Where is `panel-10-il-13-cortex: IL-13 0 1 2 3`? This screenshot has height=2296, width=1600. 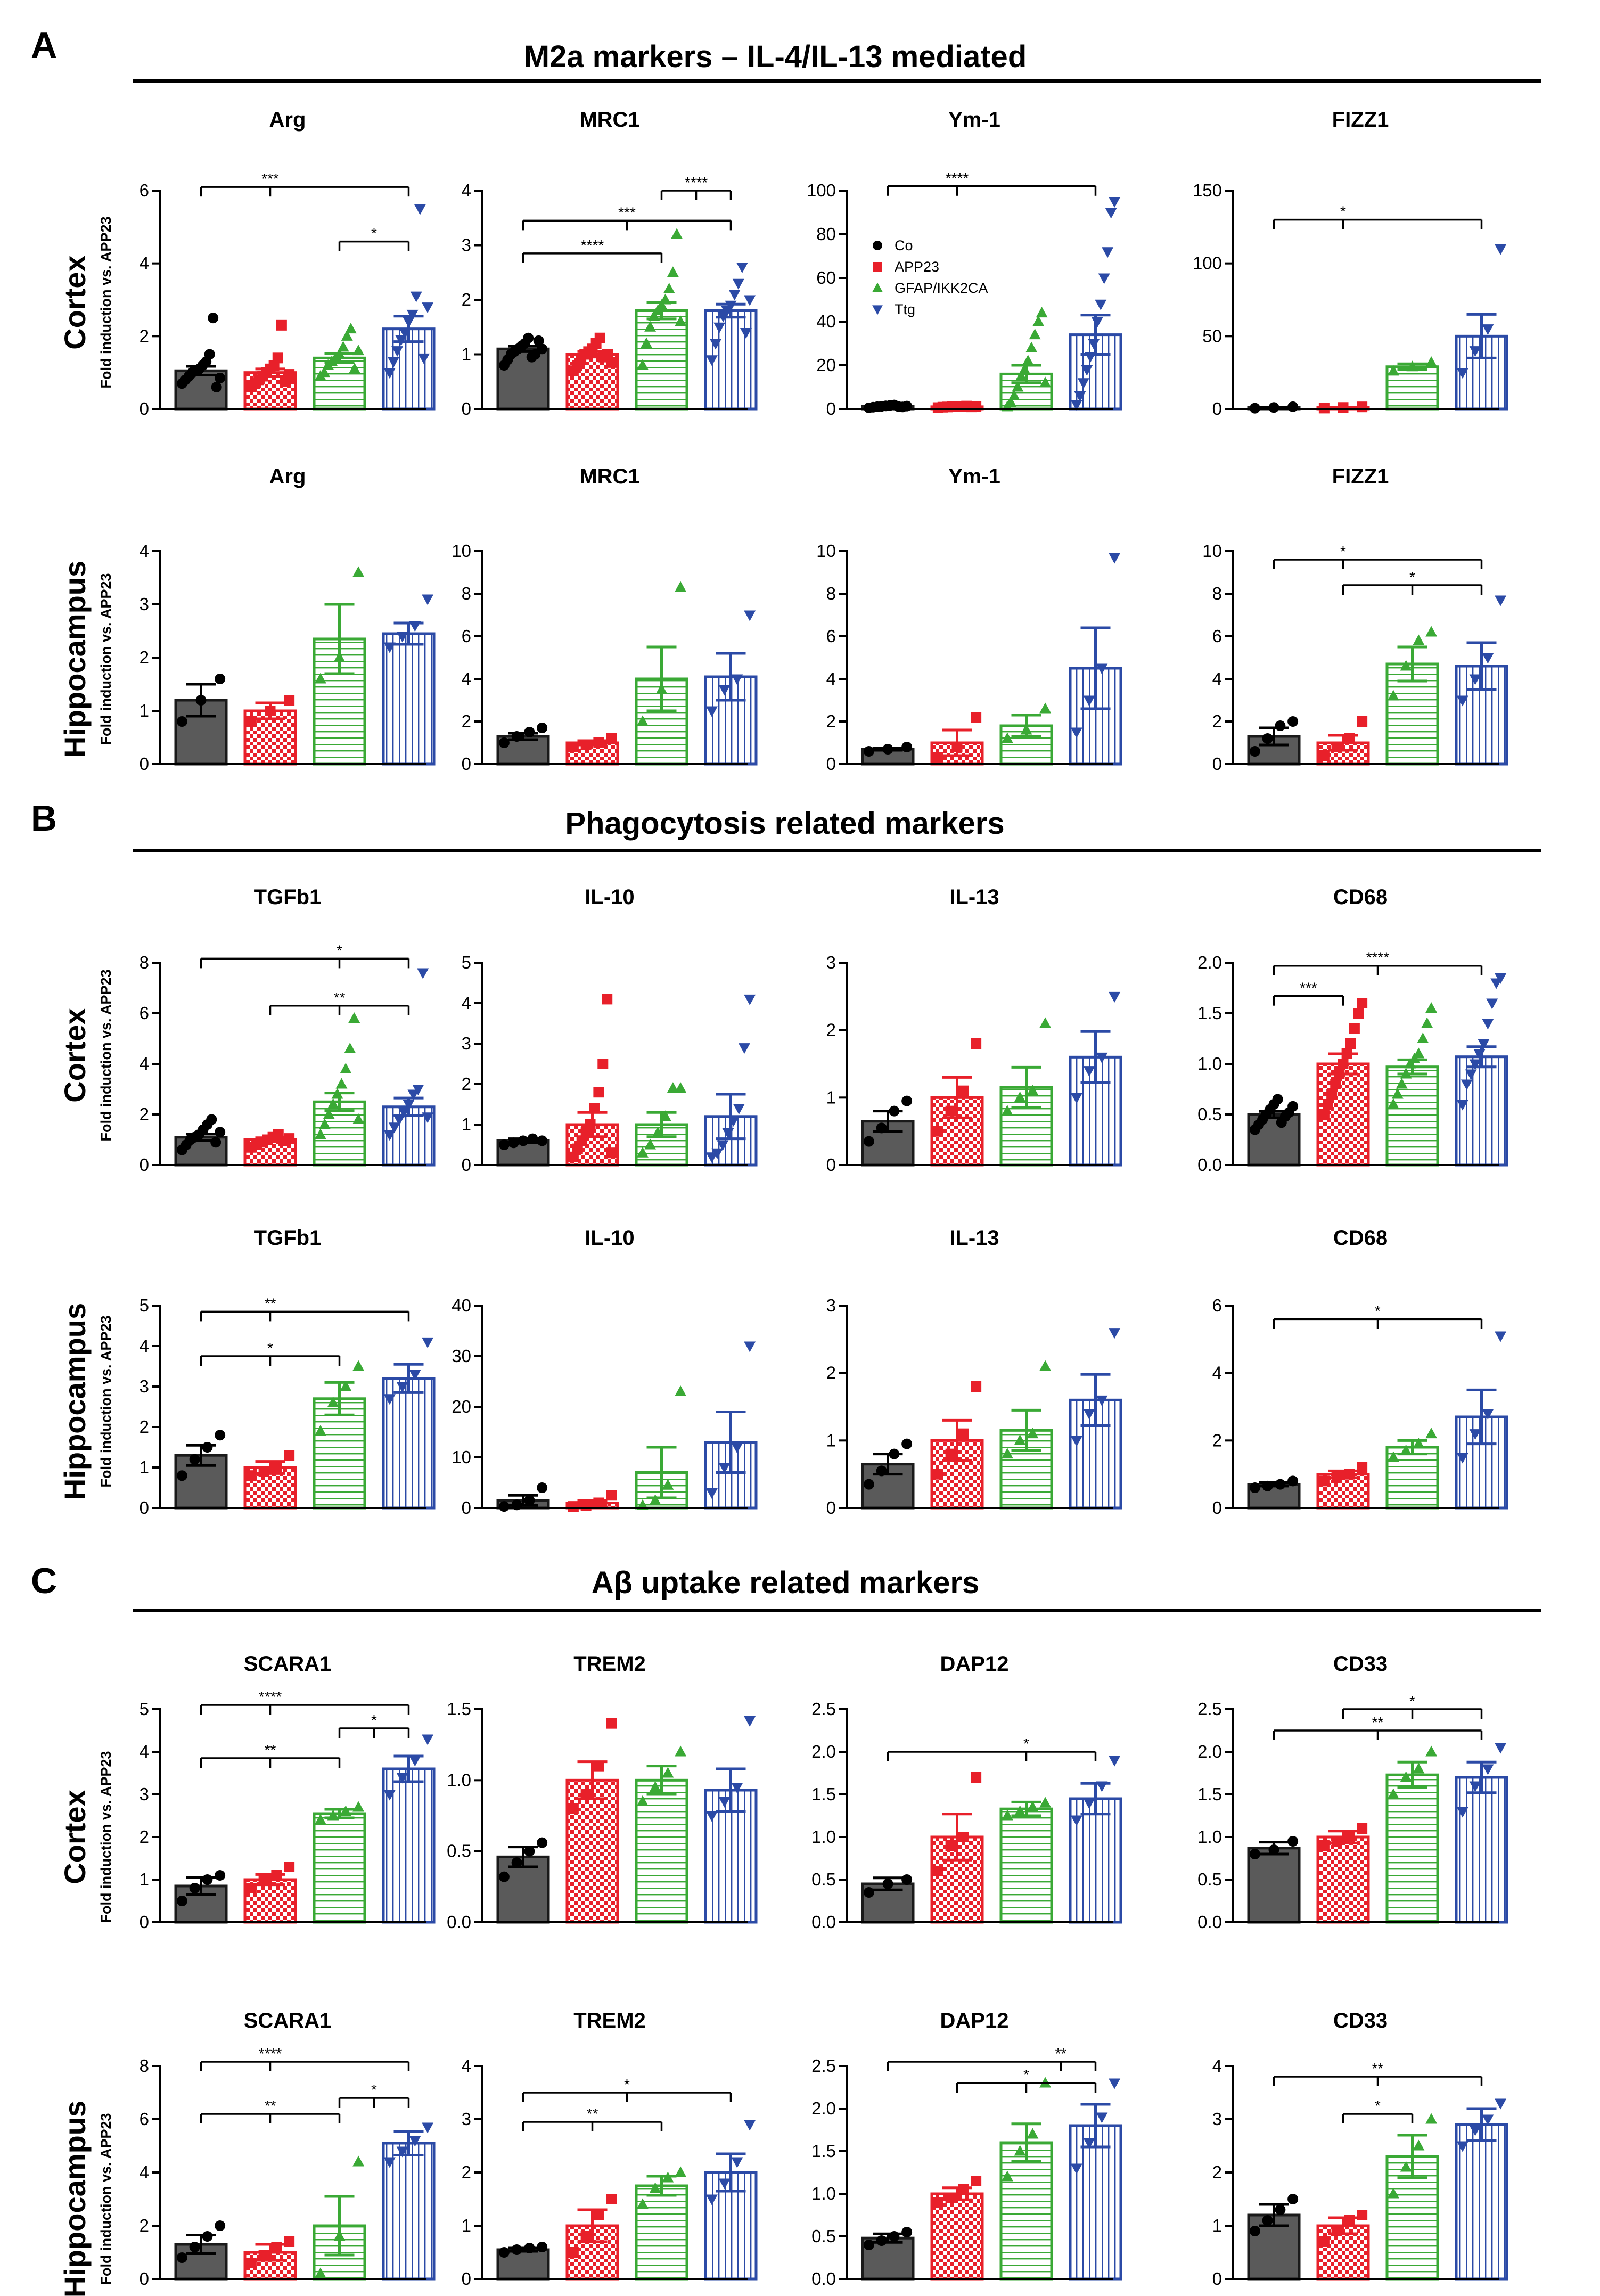 panel-10-il-13-cortex: IL-13 0 1 2 3 is located at coordinates (974, 1030).